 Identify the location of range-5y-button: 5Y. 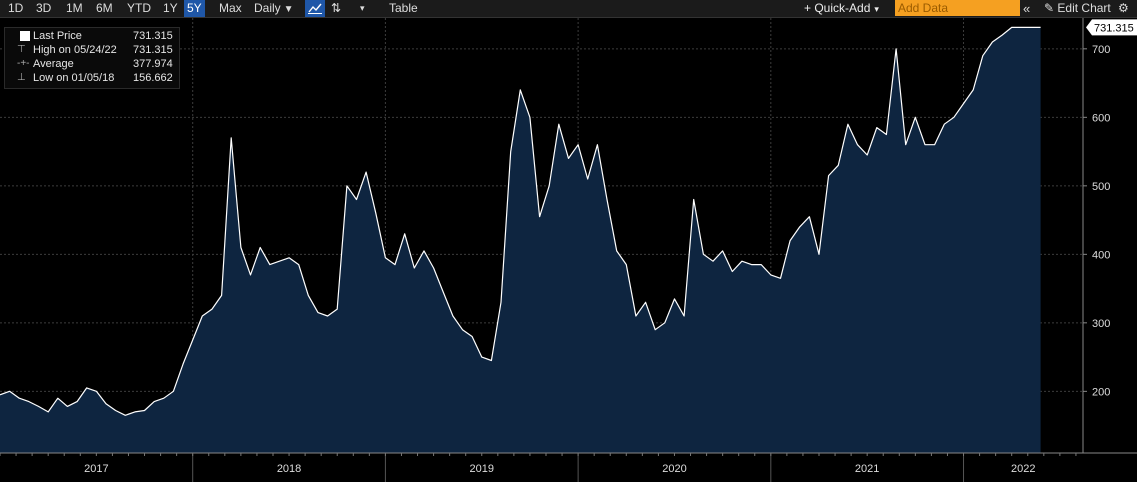
(194, 8).